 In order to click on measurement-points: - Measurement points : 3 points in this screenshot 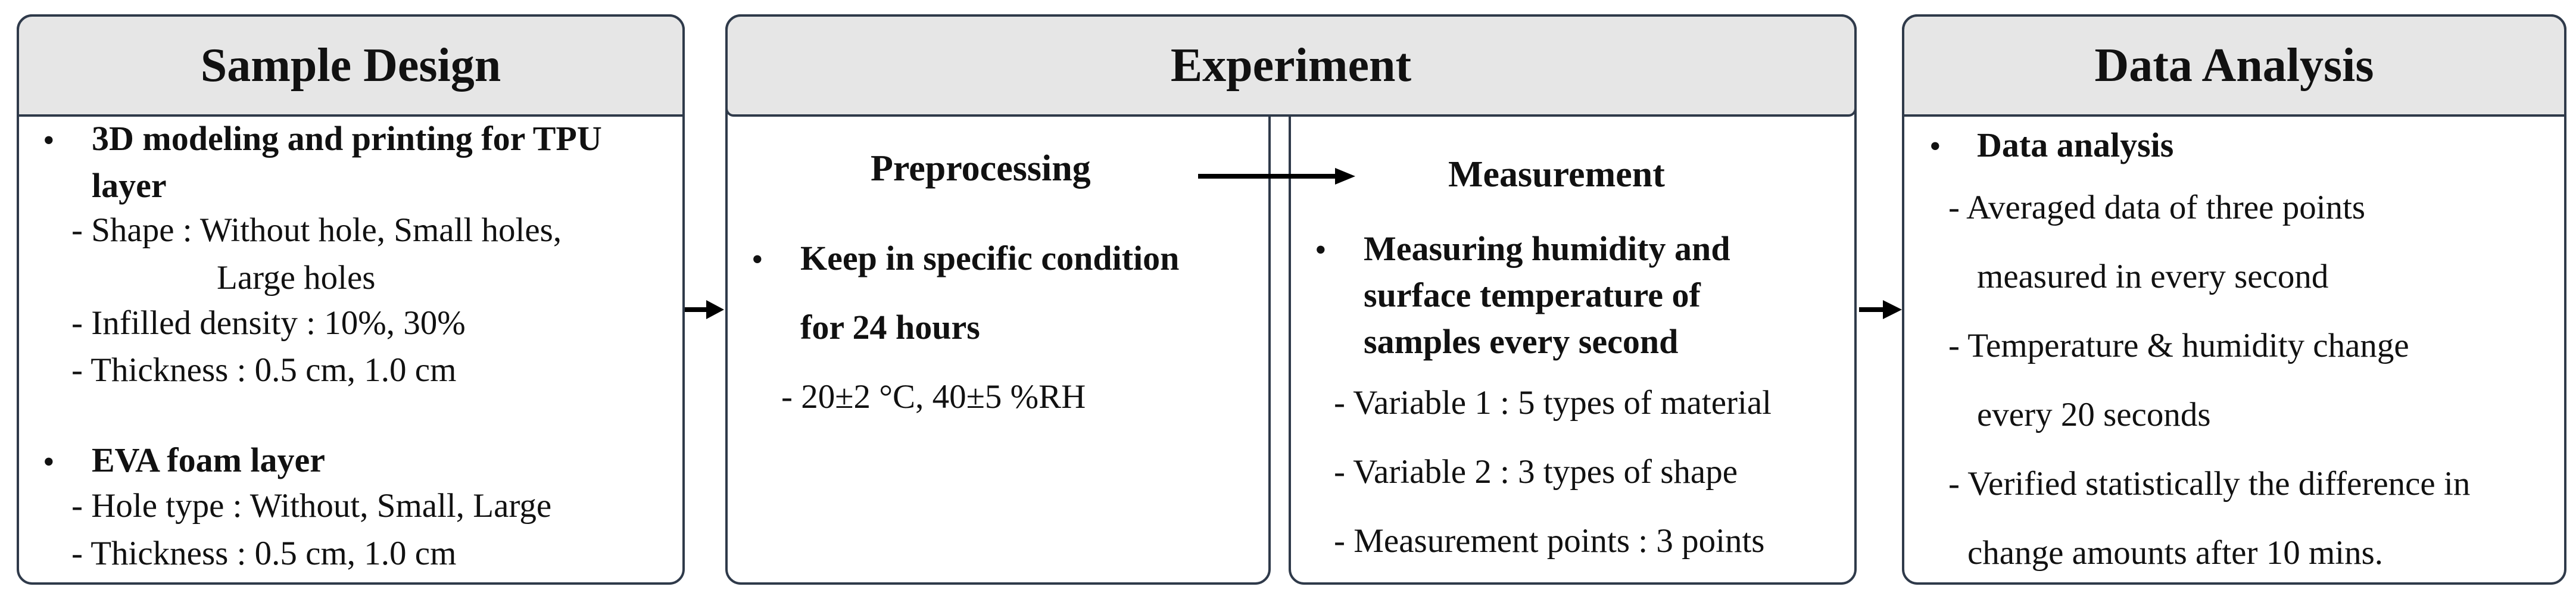, I will do `click(1549, 541)`.